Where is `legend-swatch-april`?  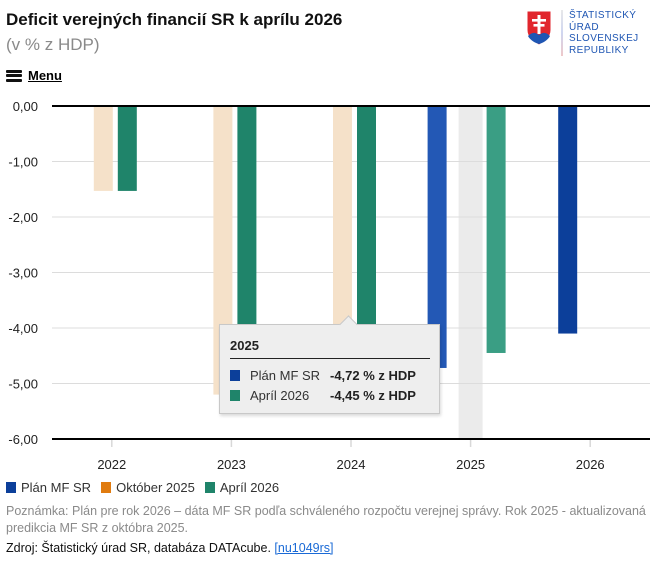
legend-swatch-april is located at coordinates (209, 487).